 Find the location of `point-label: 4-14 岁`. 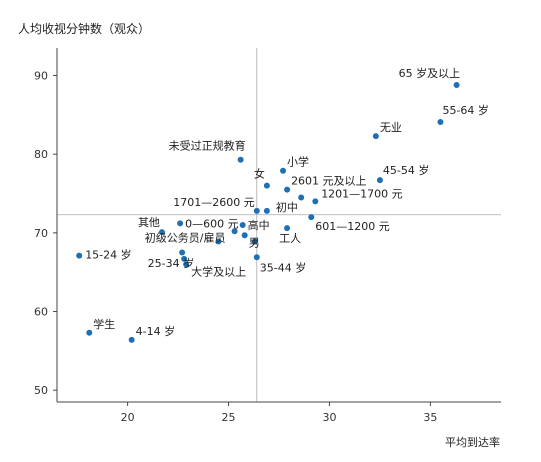

point-label: 4-14 岁 is located at coordinates (155, 331).